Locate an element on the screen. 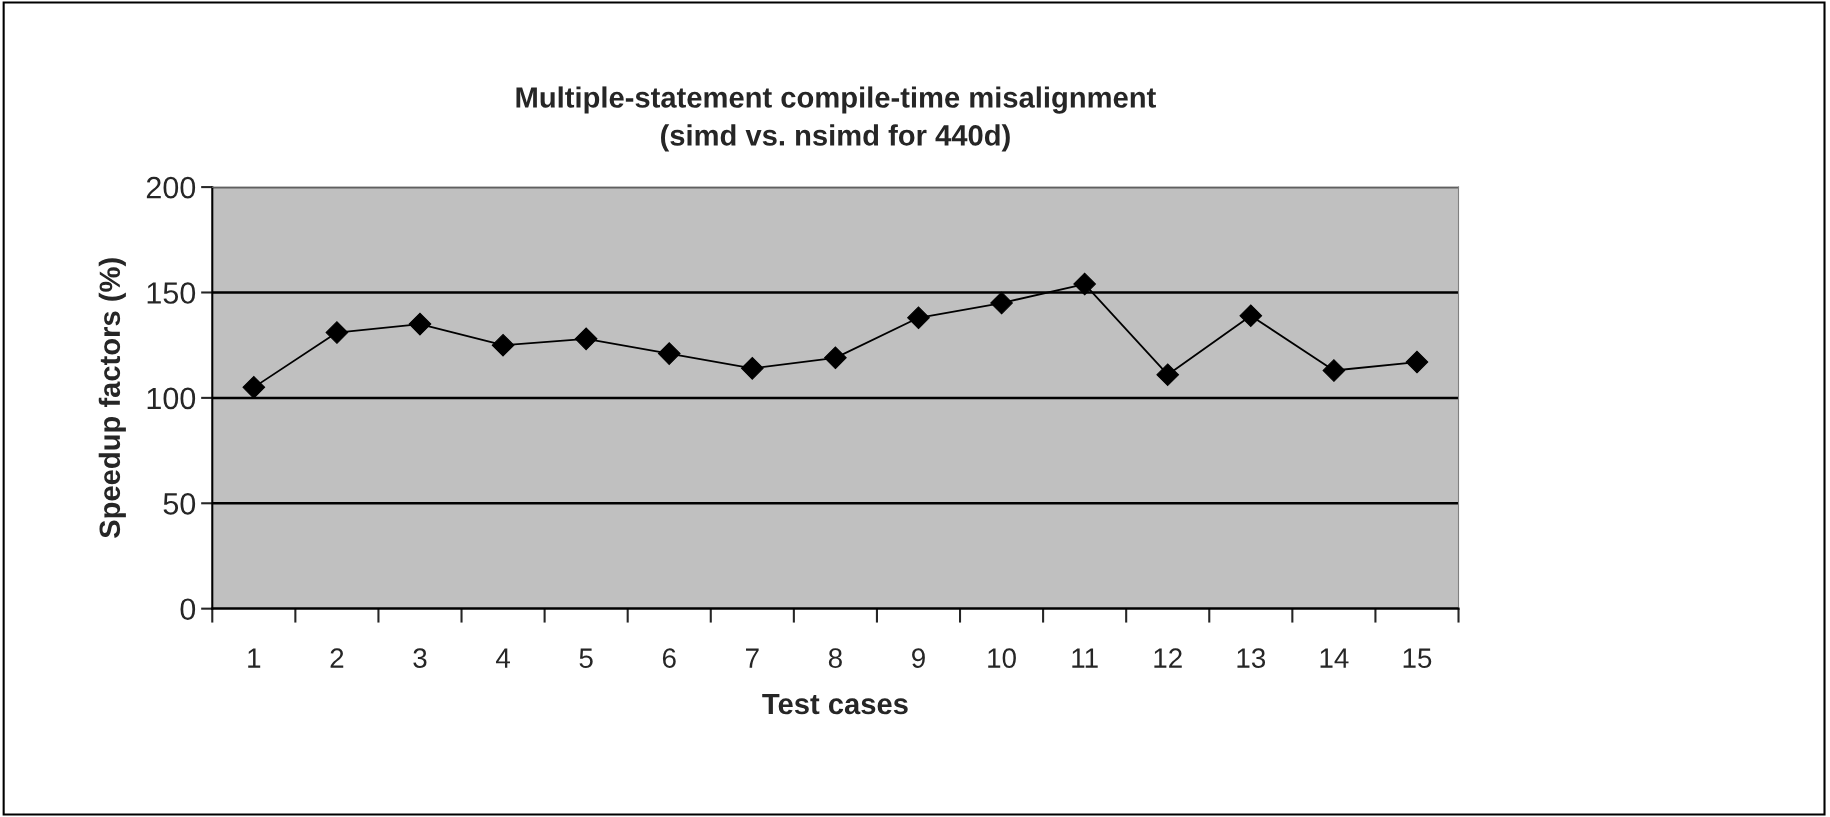  x-tick-label: 12 is located at coordinates (1168, 658).